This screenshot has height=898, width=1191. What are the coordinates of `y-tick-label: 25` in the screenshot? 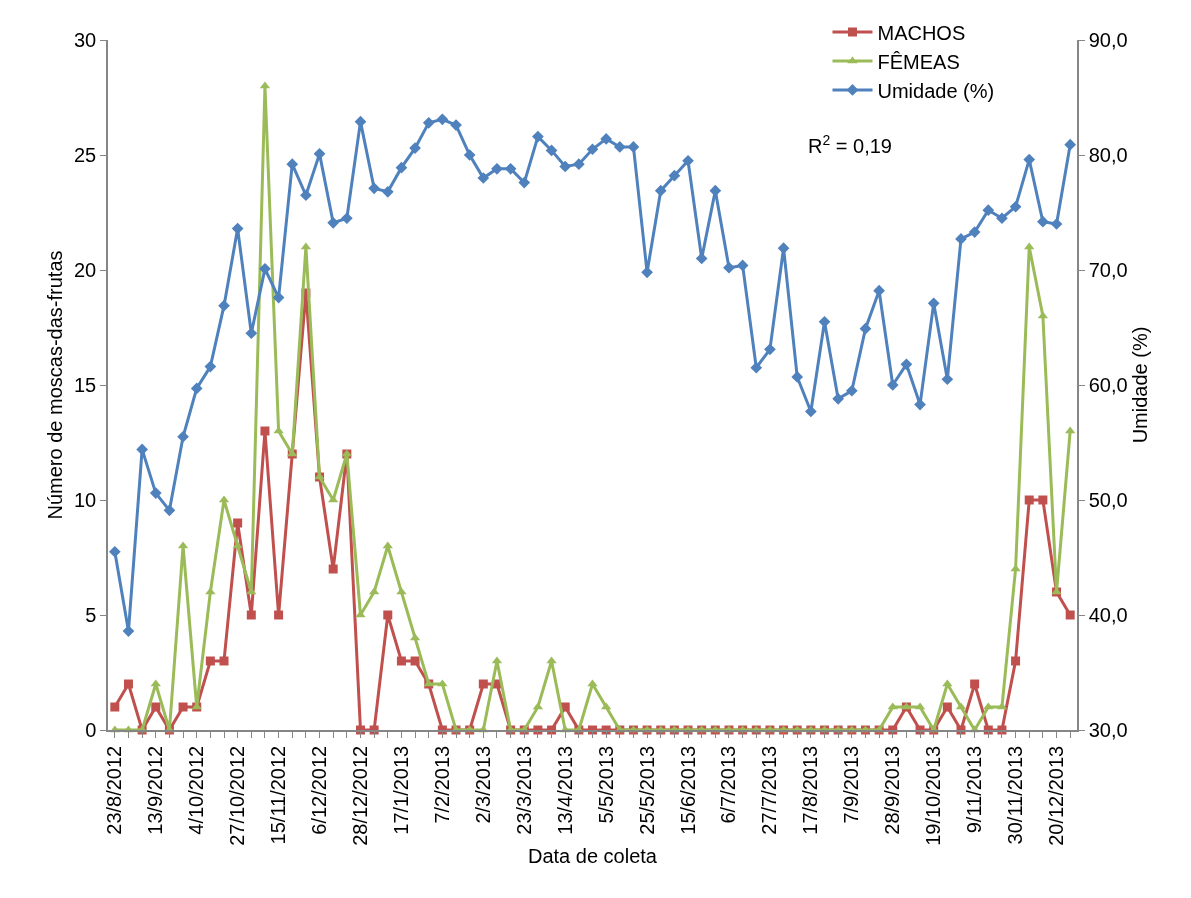 It's located at (85, 155).